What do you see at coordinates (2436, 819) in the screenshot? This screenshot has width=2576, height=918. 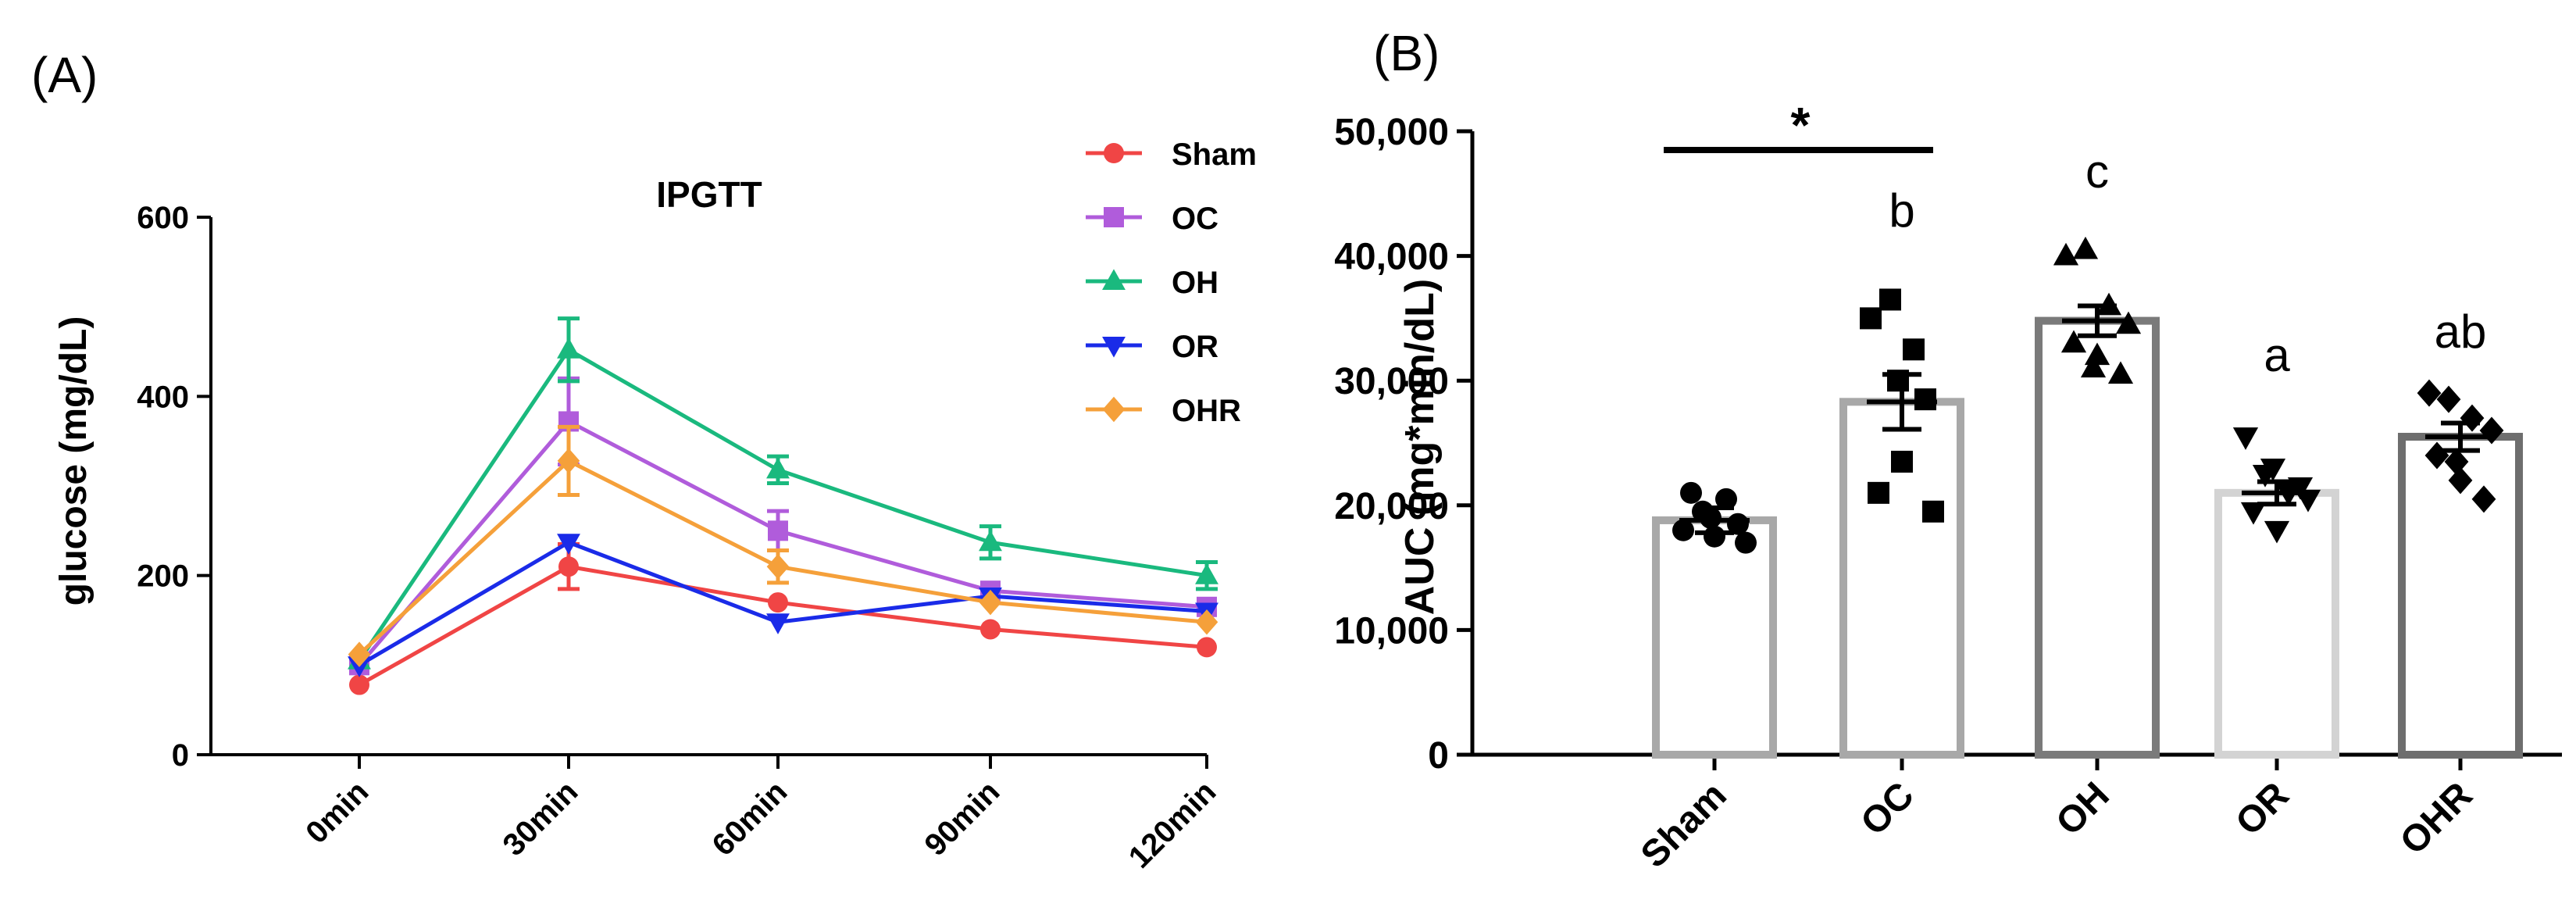 I see `x-tick-label: OHR` at bounding box center [2436, 819].